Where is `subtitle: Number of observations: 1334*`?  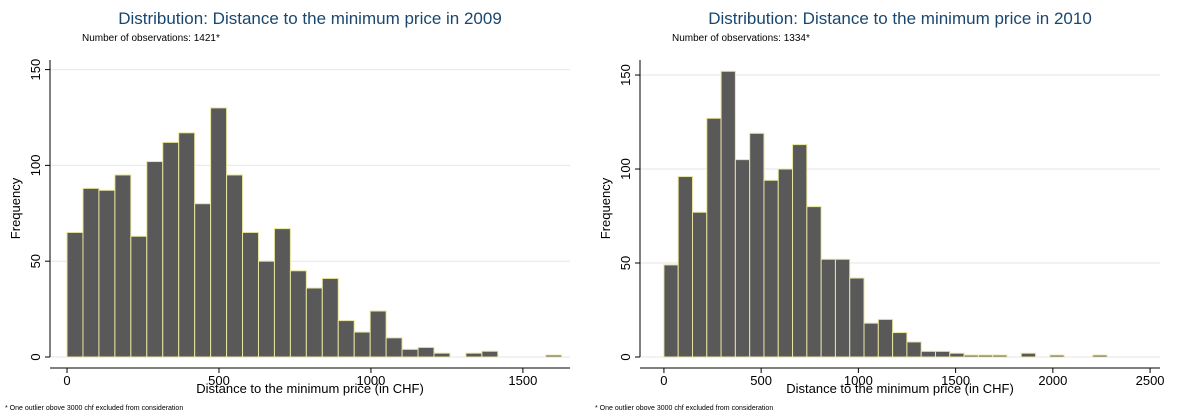
subtitle: Number of observations: 1334* is located at coordinates (741, 38).